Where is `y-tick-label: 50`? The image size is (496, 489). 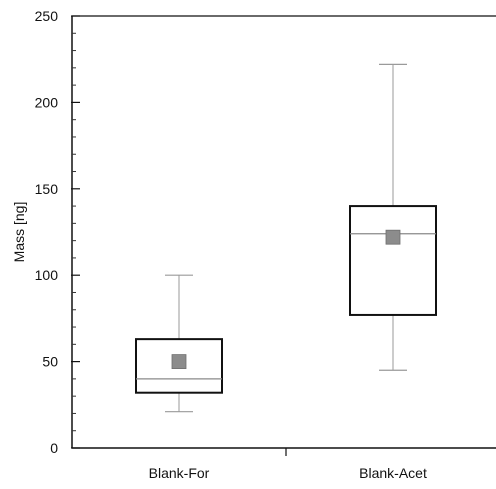 y-tick-label: 50 is located at coordinates (50, 362).